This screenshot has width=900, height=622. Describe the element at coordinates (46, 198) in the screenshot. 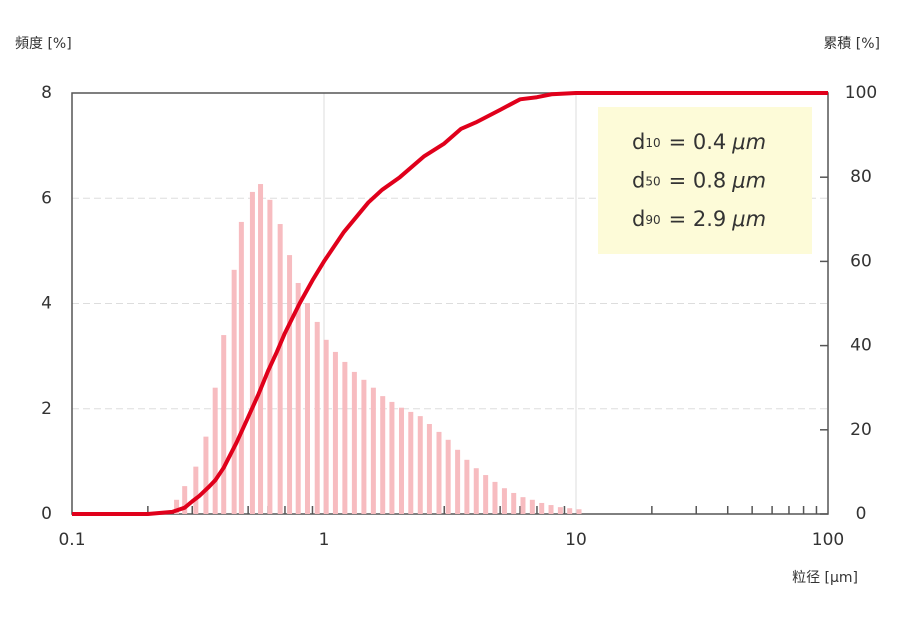

I see `y-tick-label: 6` at that location.